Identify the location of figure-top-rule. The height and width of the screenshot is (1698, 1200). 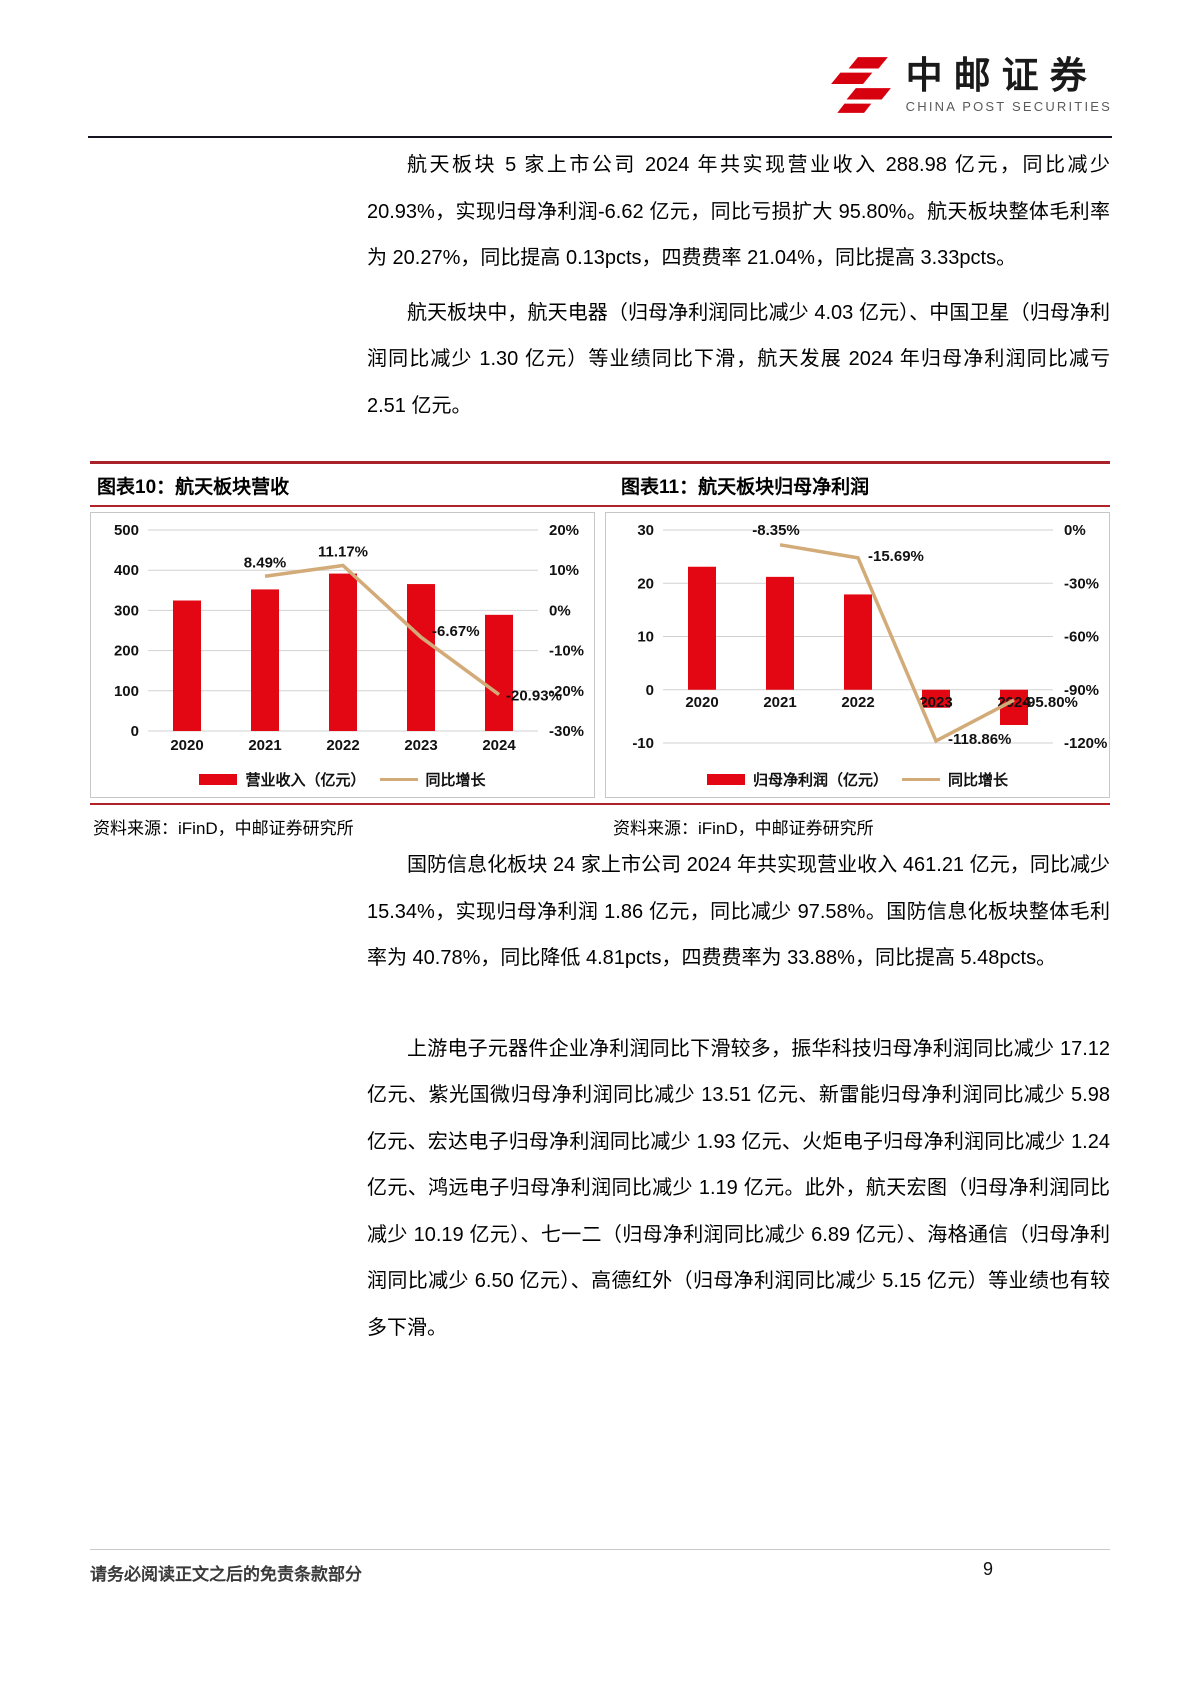
(600, 462).